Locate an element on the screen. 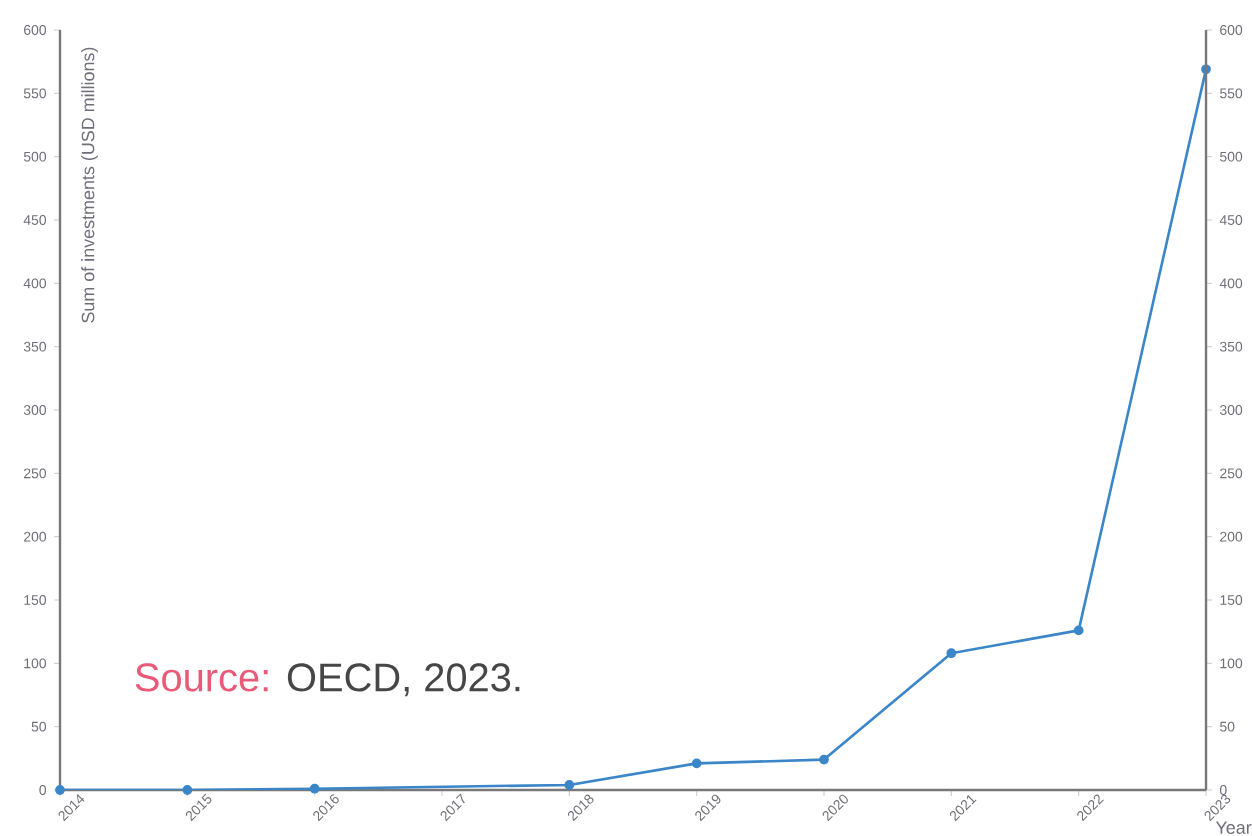  annotation: Source: is located at coordinates (201, 677).